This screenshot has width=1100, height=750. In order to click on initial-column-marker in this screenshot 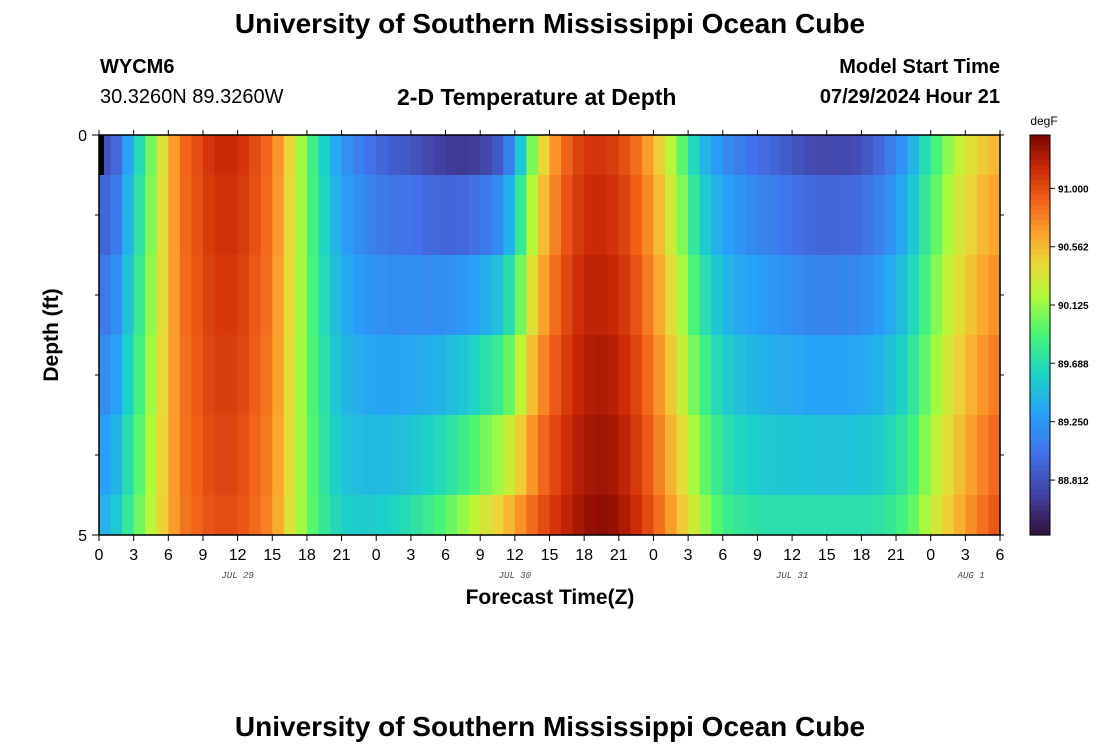, I will do `click(101, 155)`.